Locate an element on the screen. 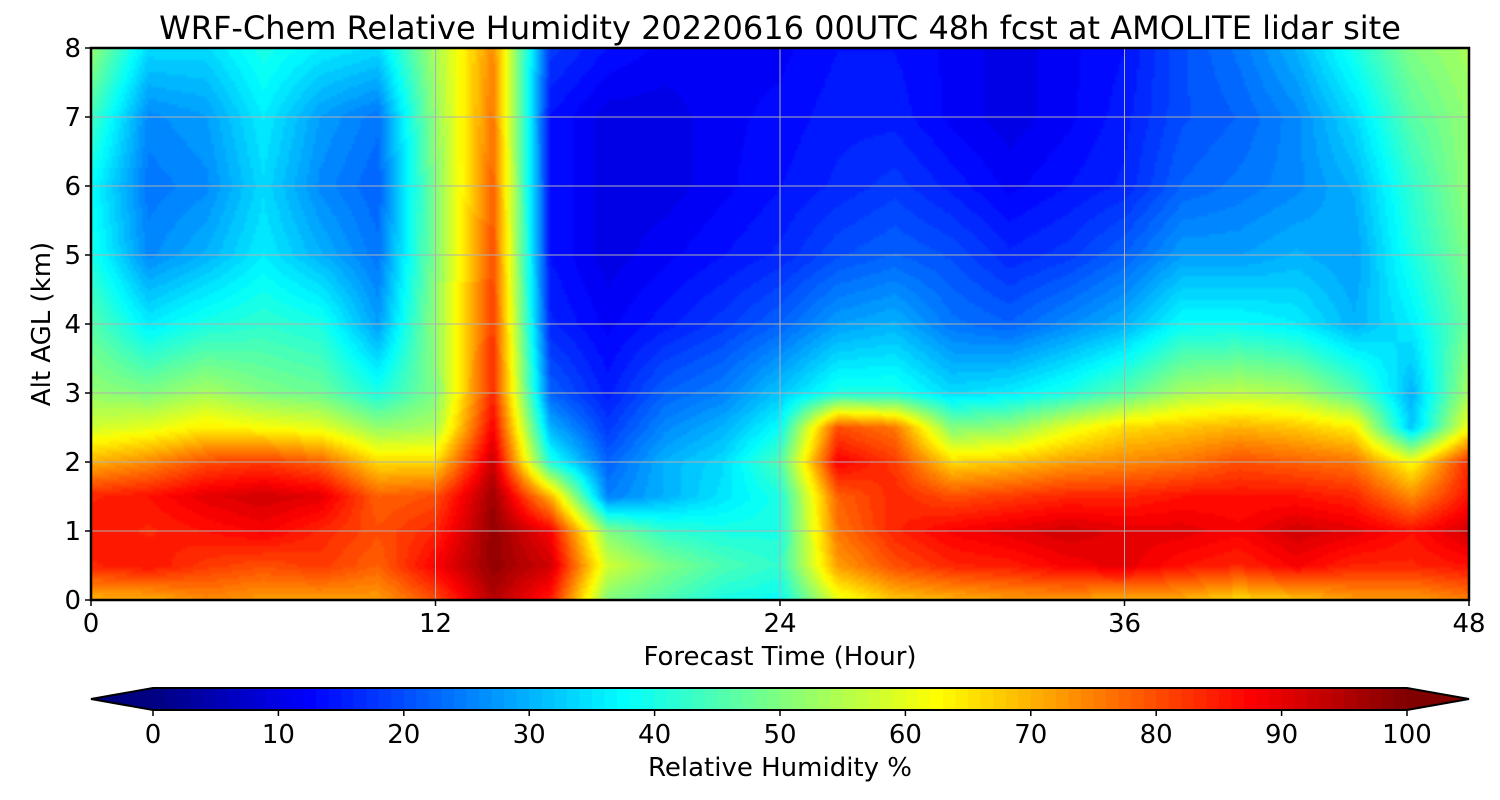 The height and width of the screenshot is (800, 1500). x-tick-label: 24 is located at coordinates (779, 624).